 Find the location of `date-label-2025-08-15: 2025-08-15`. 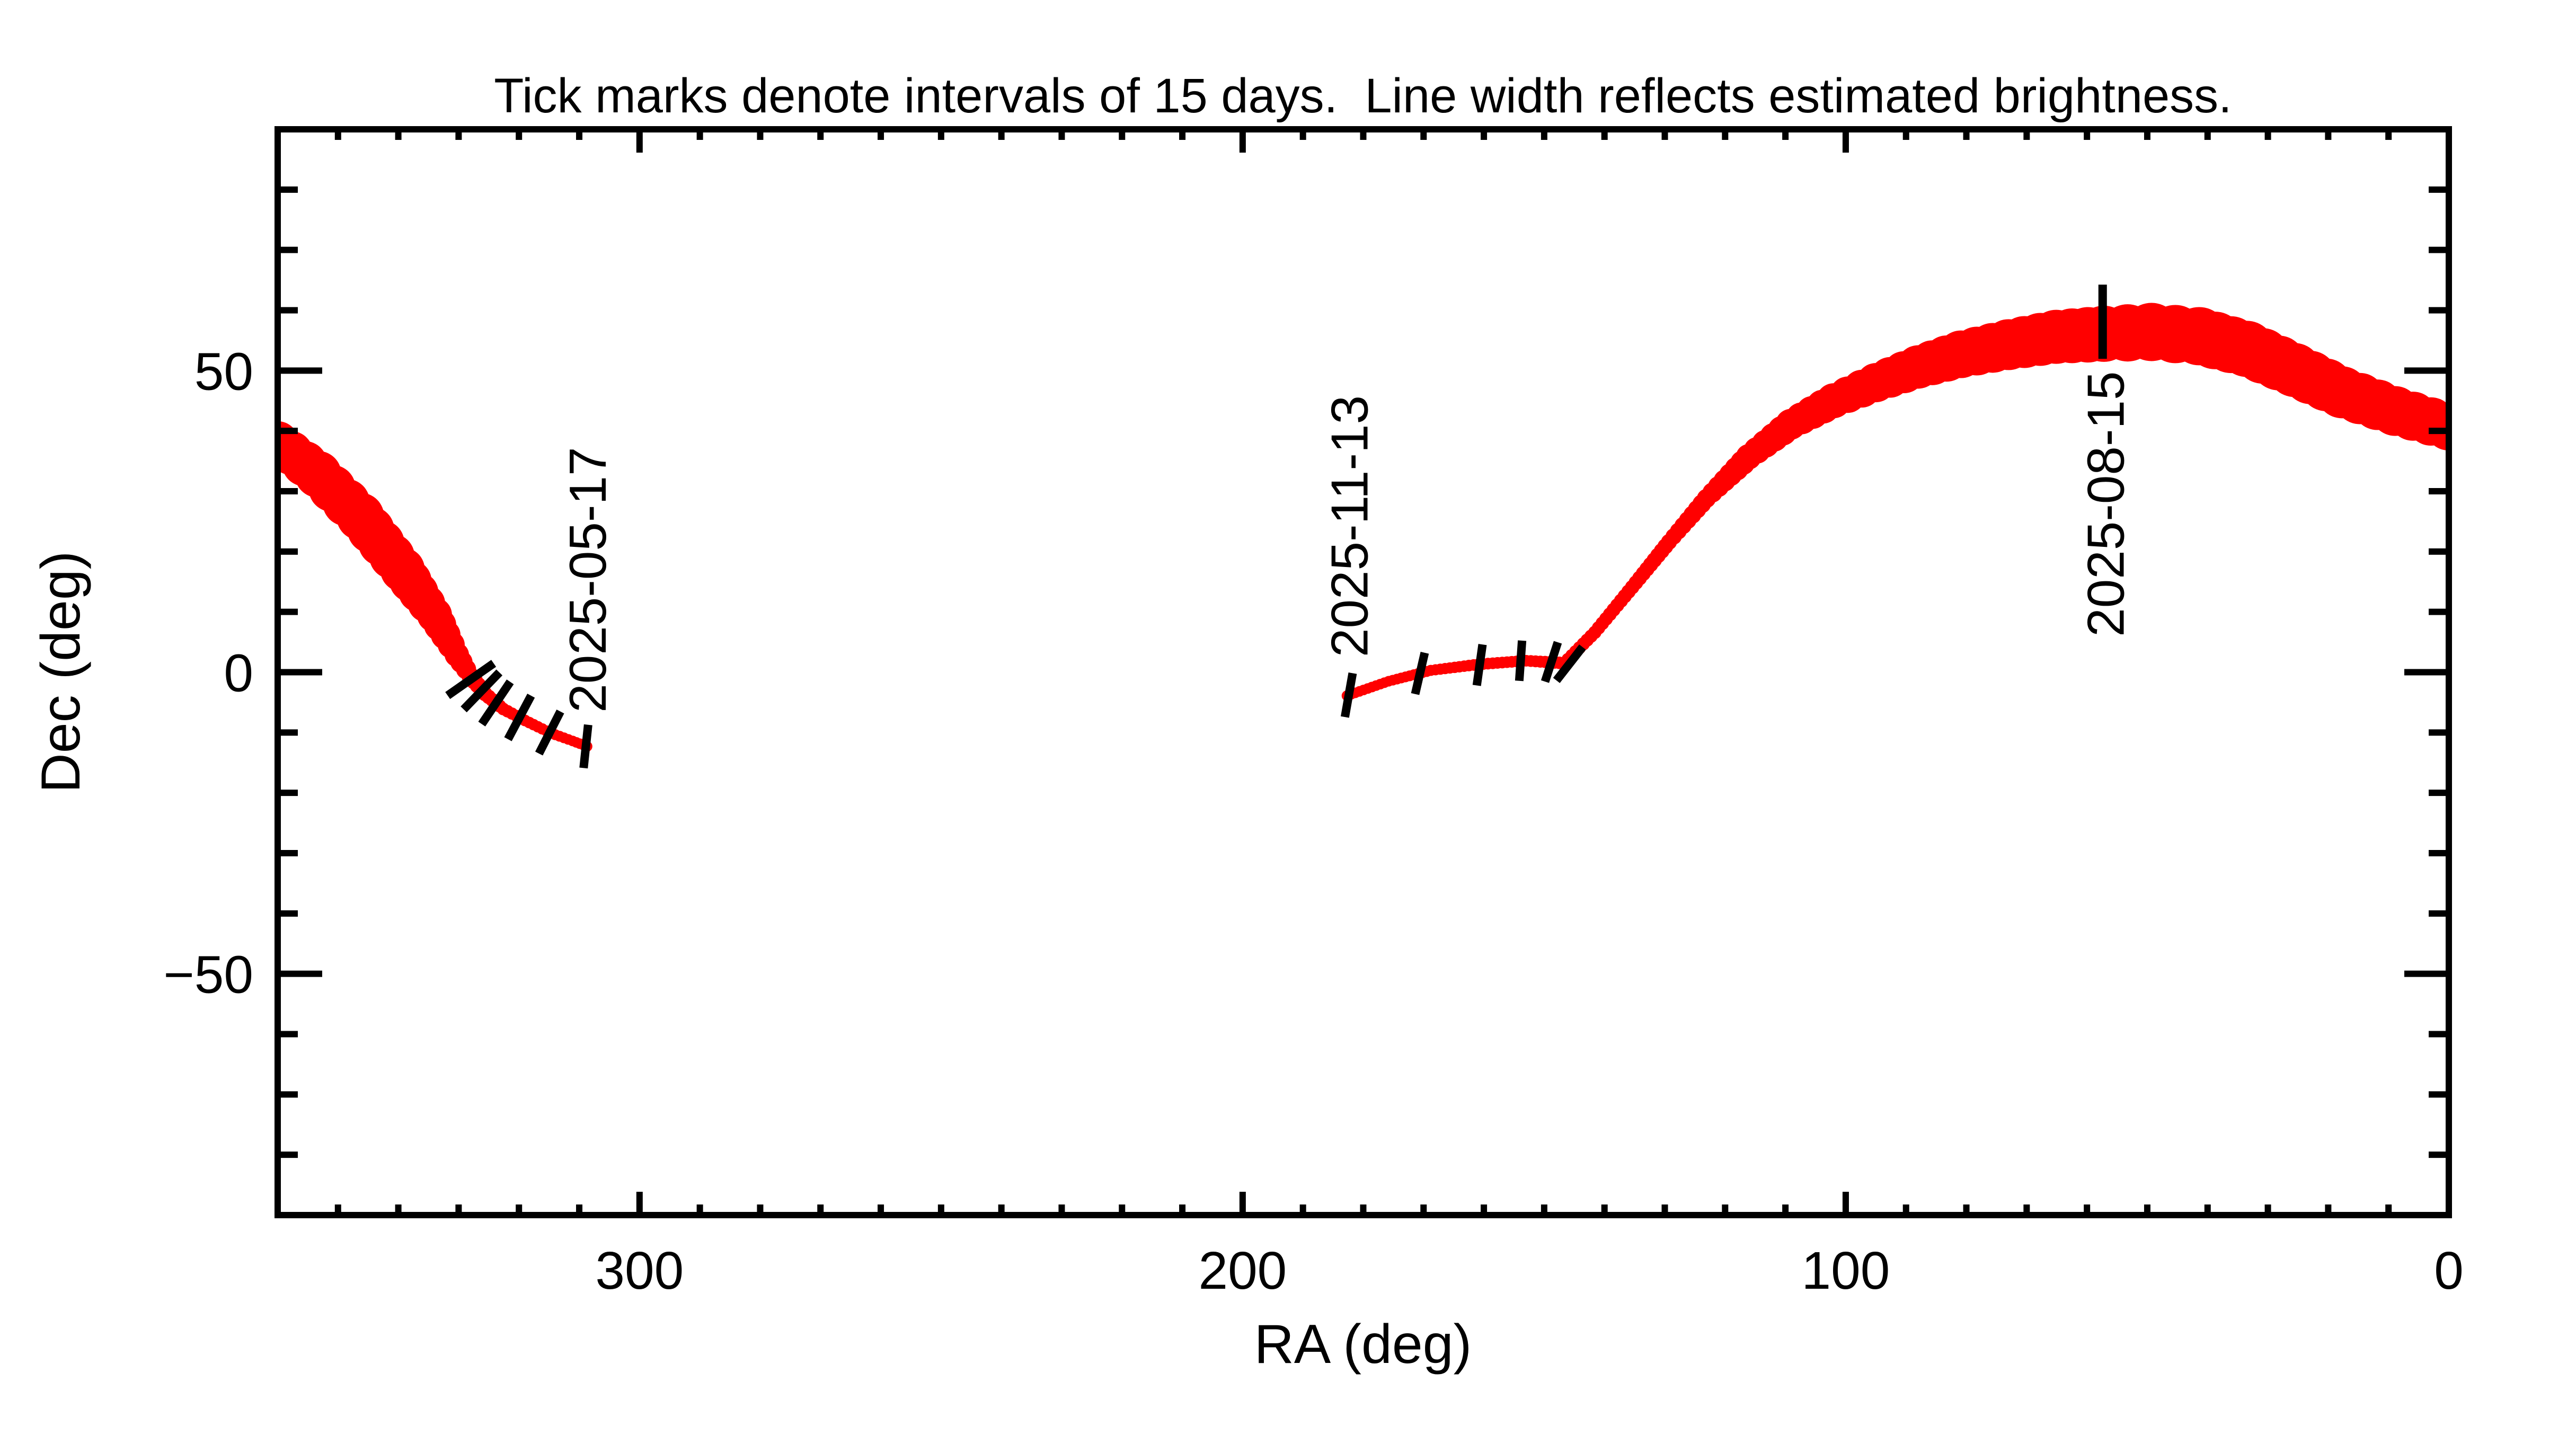

date-label-2025-08-15: 2025-08-15 is located at coordinates (2106, 504).